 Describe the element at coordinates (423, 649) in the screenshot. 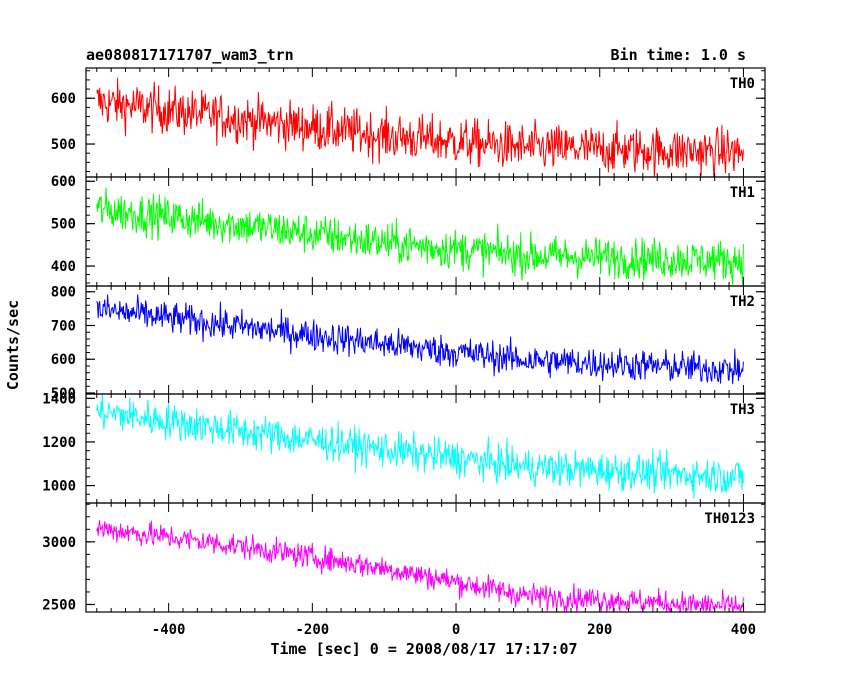

I see `x-axis-label: Time [sec] 0 = 2008/08/17 17:17:07` at that location.